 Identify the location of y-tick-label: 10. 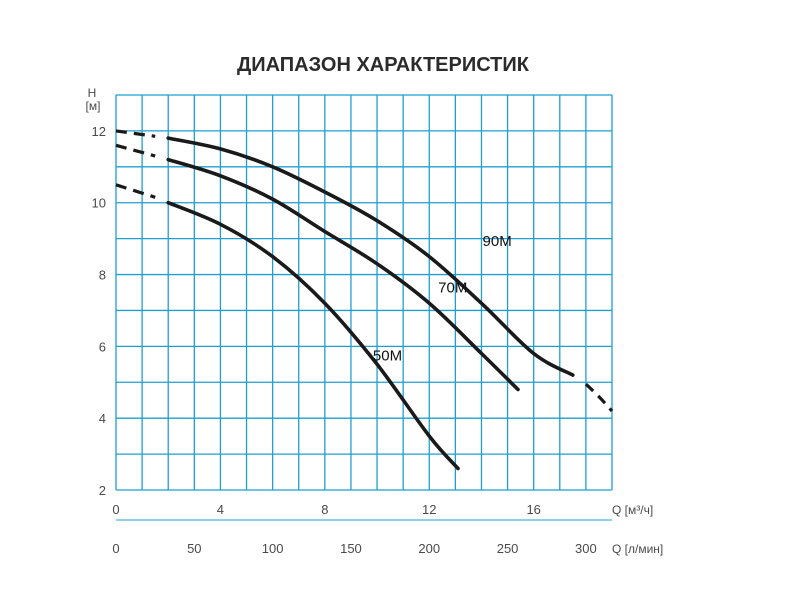
(99, 203).